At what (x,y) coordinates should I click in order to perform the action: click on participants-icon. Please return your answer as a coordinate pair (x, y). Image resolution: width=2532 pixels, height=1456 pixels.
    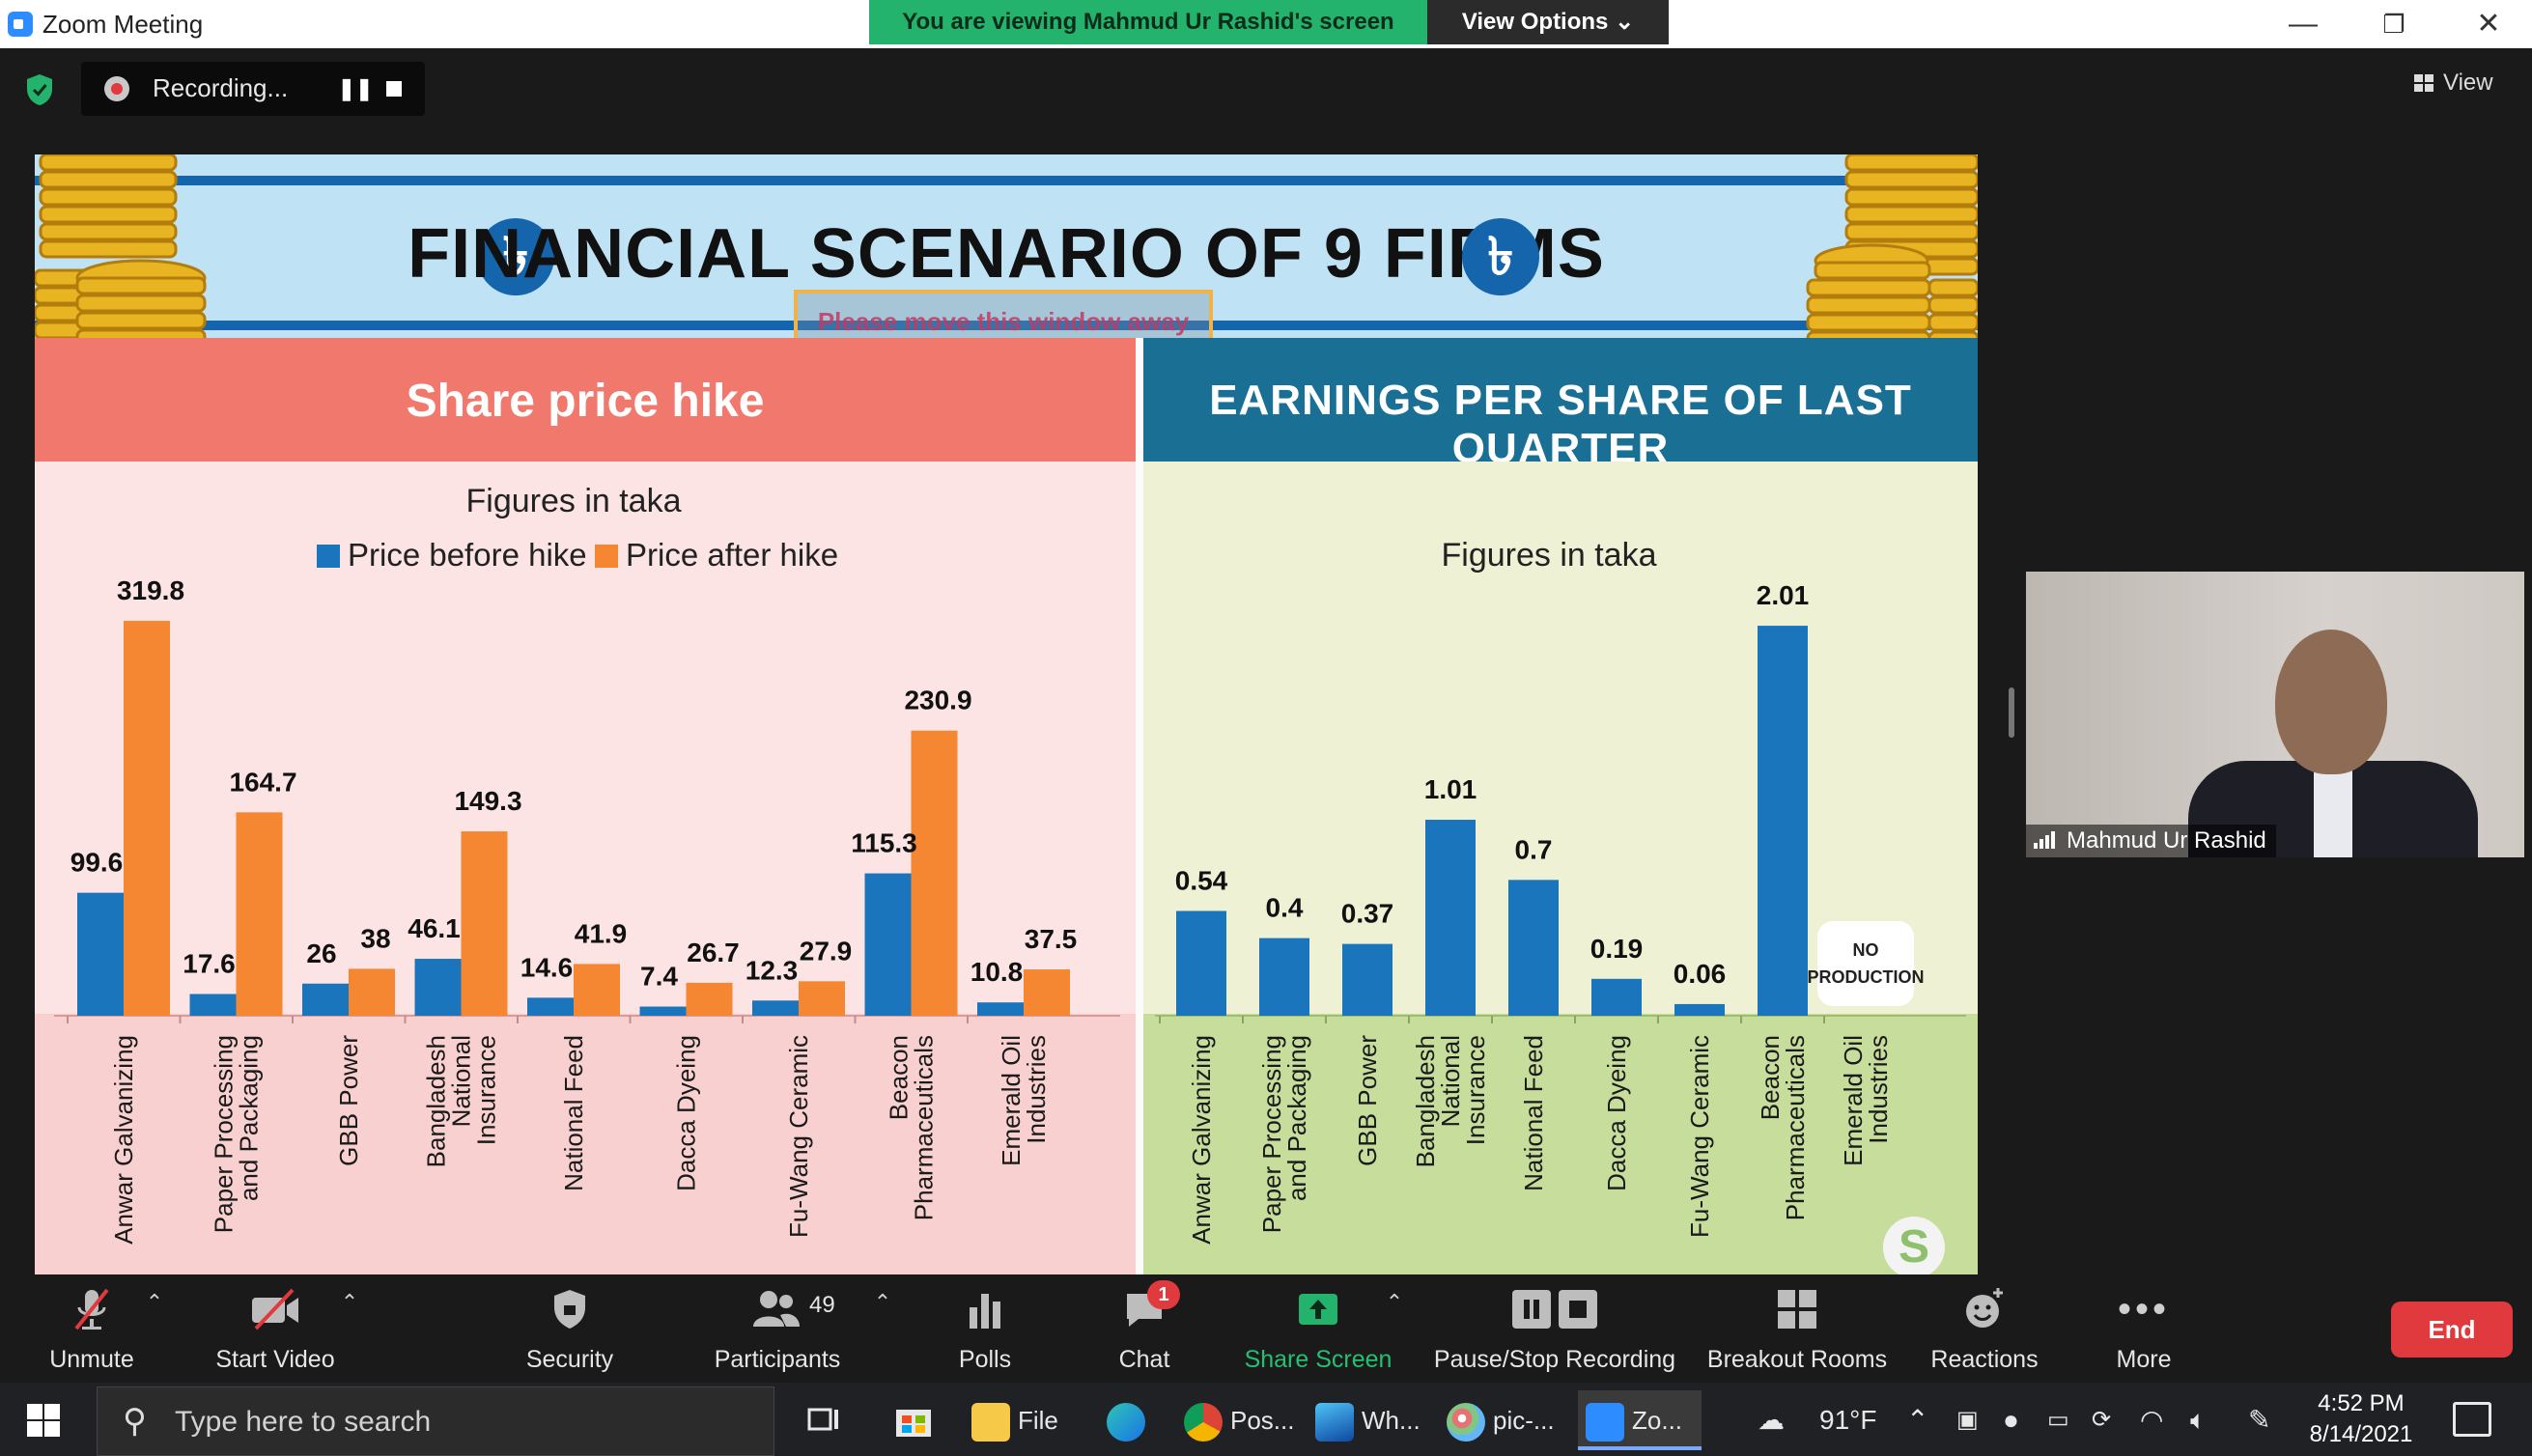
    Looking at the image, I should click on (777, 1309).